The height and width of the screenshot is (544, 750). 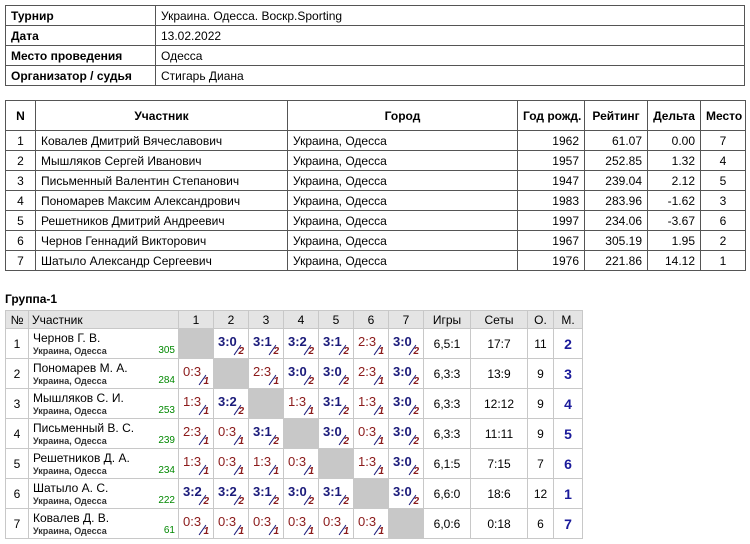 I want to click on column-header: 7, so click(x=406, y=319).